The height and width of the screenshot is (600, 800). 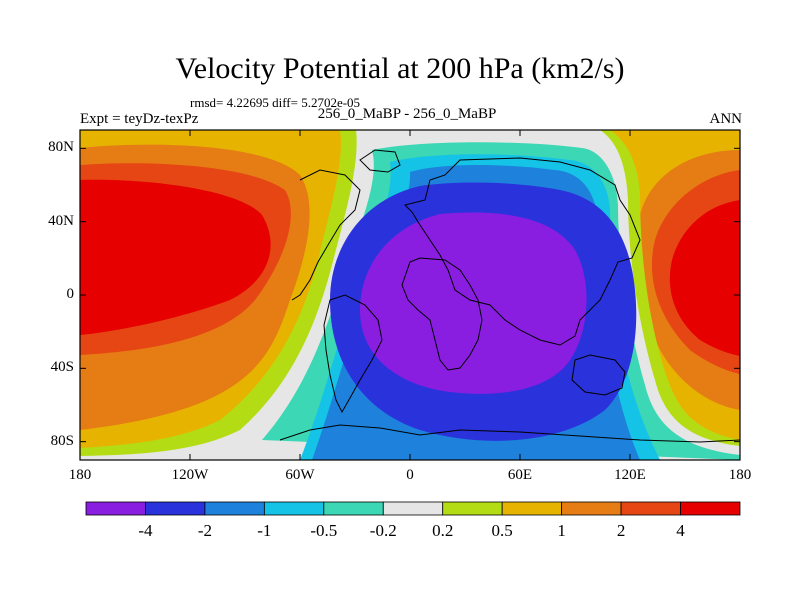 I want to click on colorbar, so click(x=413, y=508).